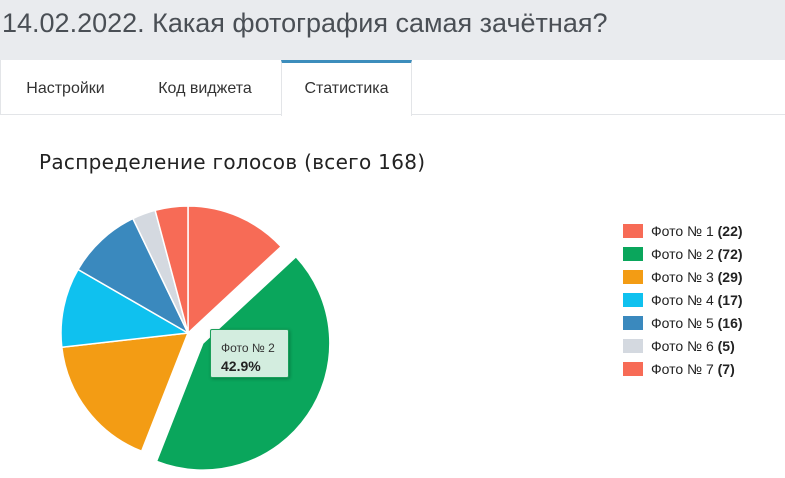 The height and width of the screenshot is (478, 785). What do you see at coordinates (730, 277) in the screenshot?
I see `legend-count: (29)` at bounding box center [730, 277].